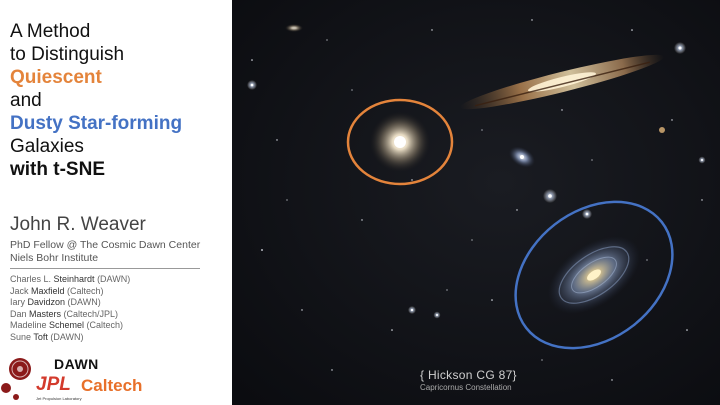 This screenshot has width=720, height=405. What do you see at coordinates (76, 364) in the screenshot?
I see `dawn-logo: DAWN` at bounding box center [76, 364].